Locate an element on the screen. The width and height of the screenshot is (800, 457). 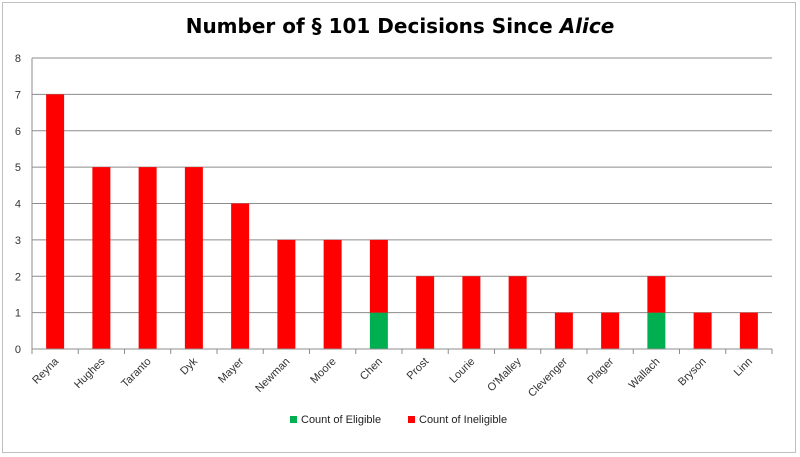
x-category-label: Reyna is located at coordinates (46, 371).